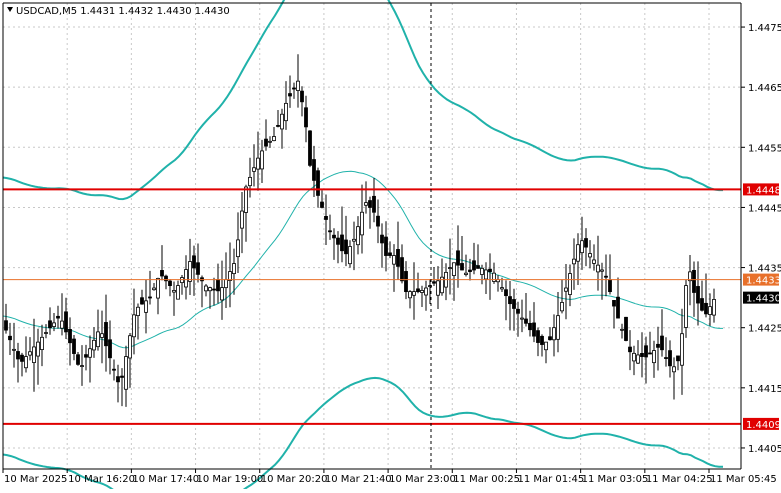 This screenshot has width=781, height=493. Describe the element at coordinates (679, 479) in the screenshot. I see `time-tick-label: 11 Mar 04:25` at that location.